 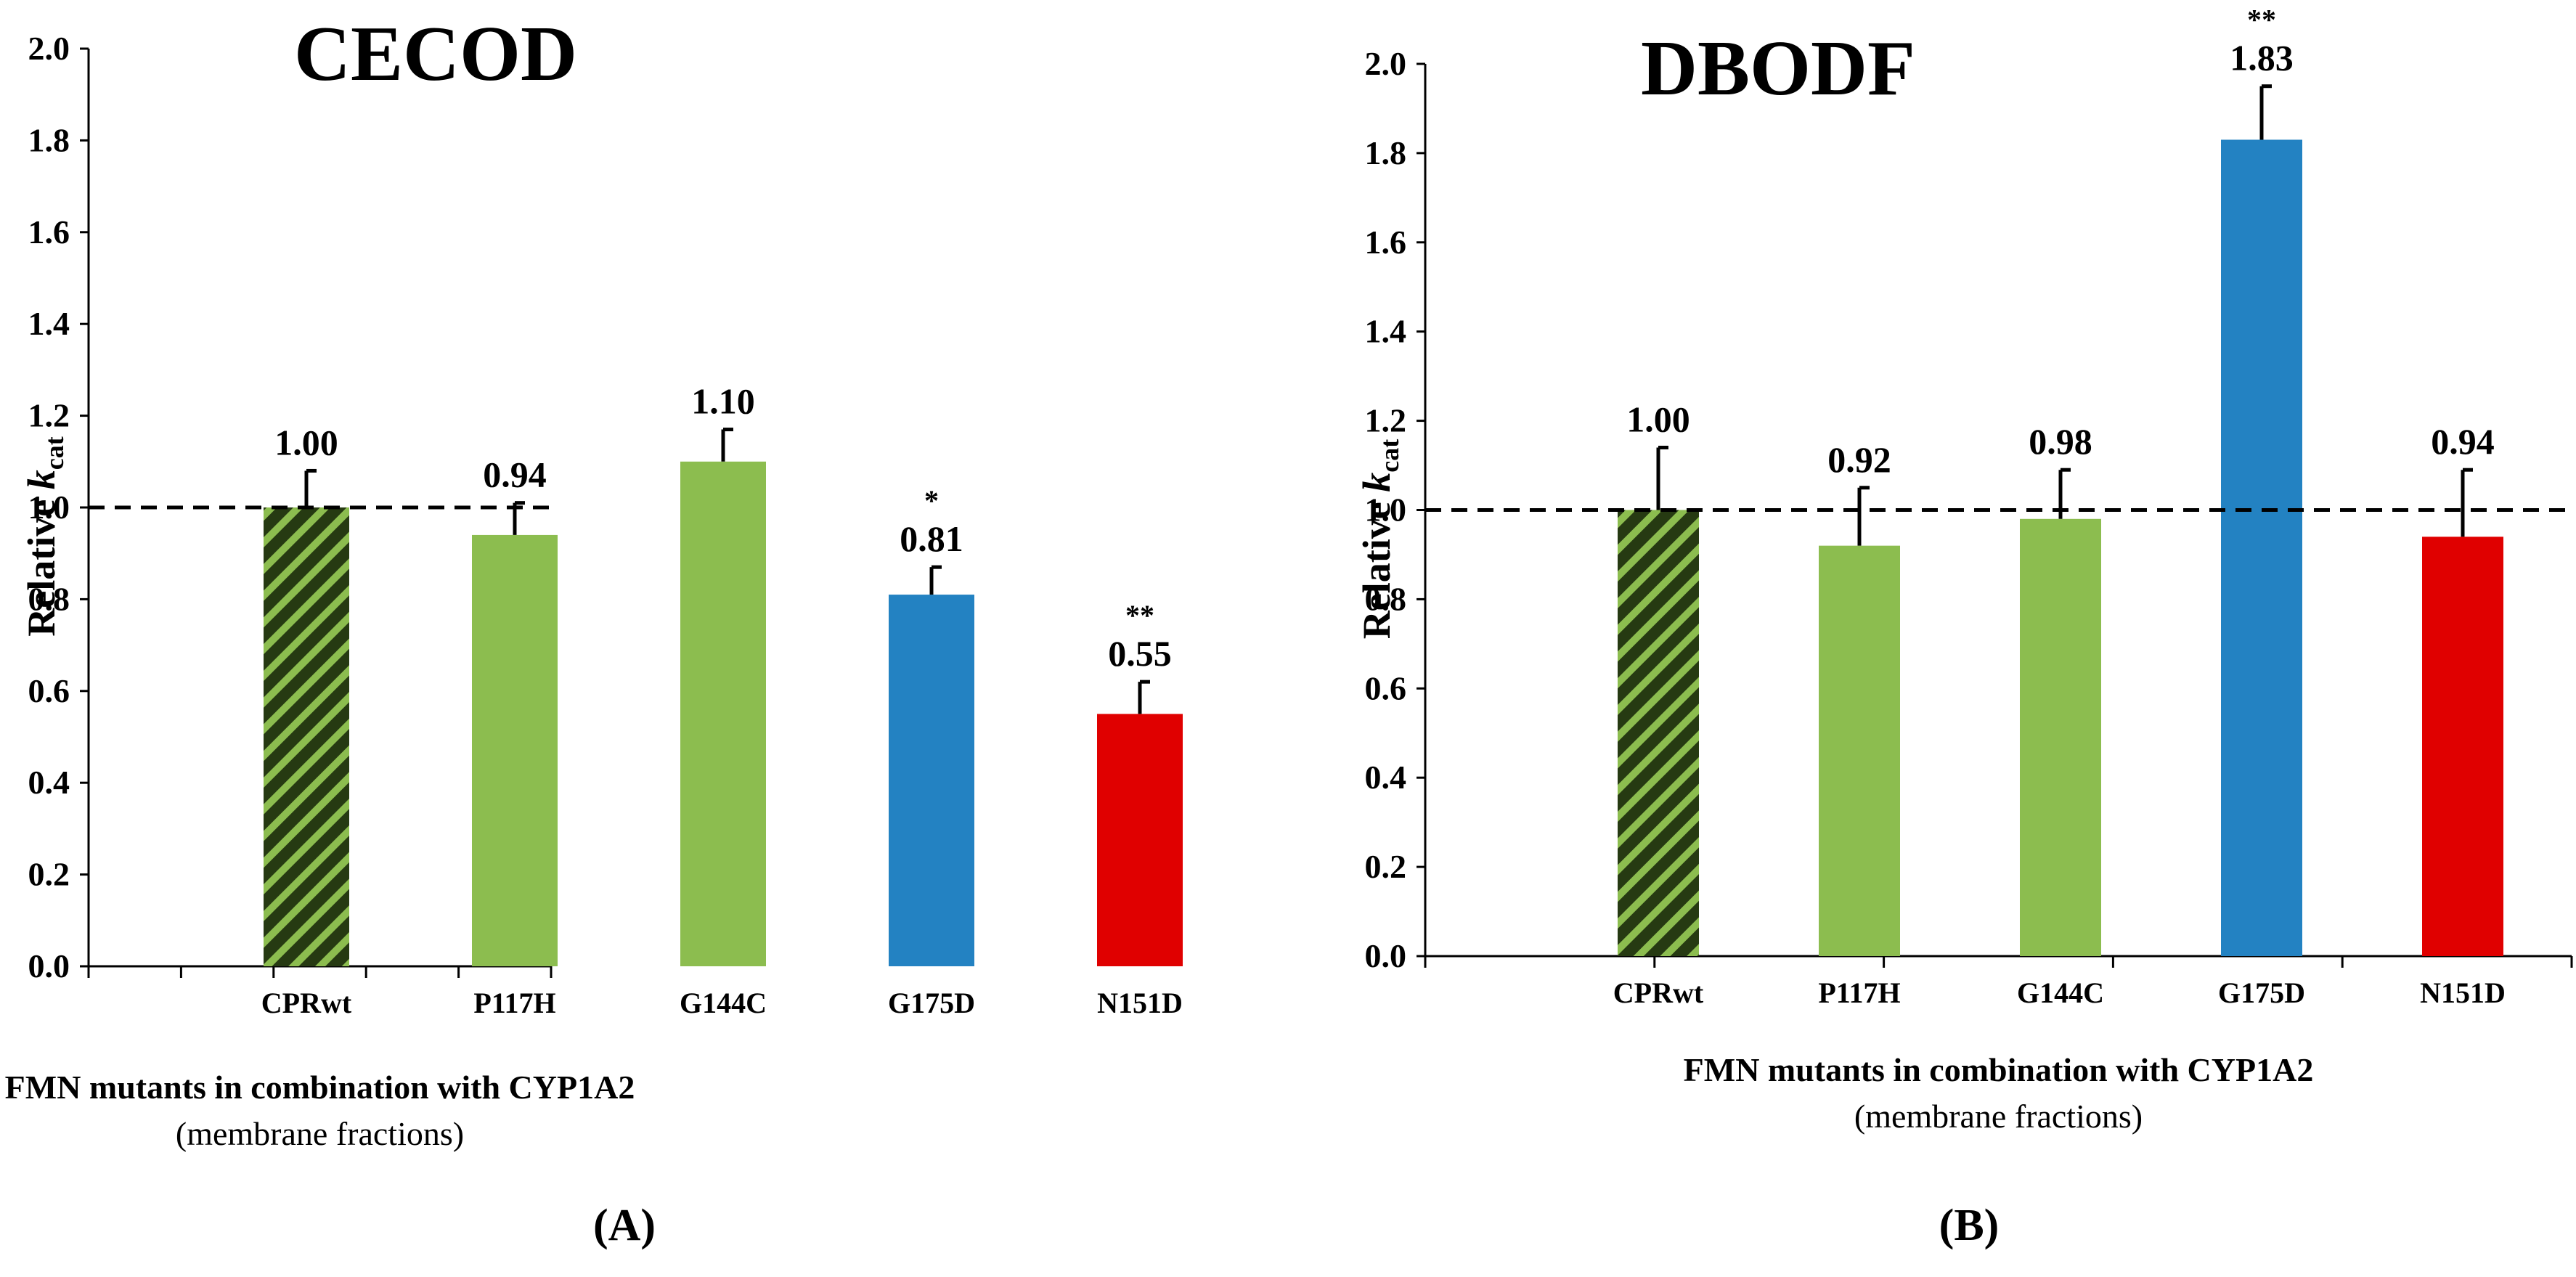 What do you see at coordinates (931, 538) in the screenshot?
I see `data-label: 0.81` at bounding box center [931, 538].